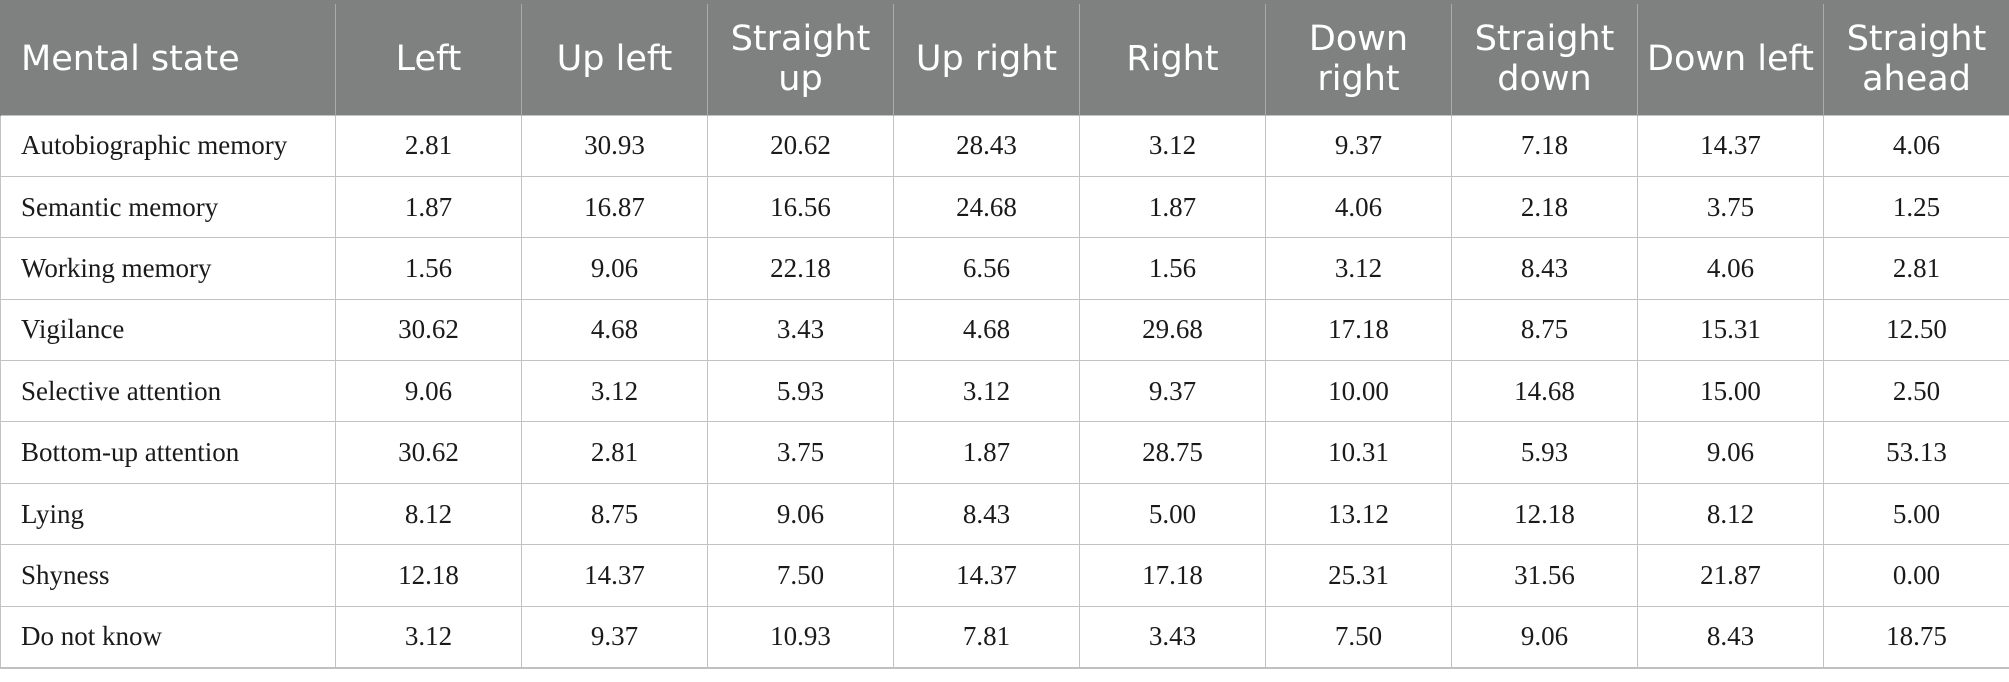 This screenshot has height=682, width=2009. I want to click on table-cell: 10.00, so click(1358, 391).